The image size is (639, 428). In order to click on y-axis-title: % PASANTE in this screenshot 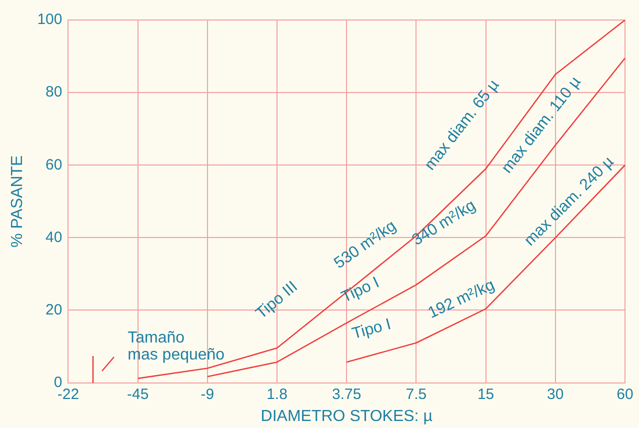, I will do `click(17, 201)`.